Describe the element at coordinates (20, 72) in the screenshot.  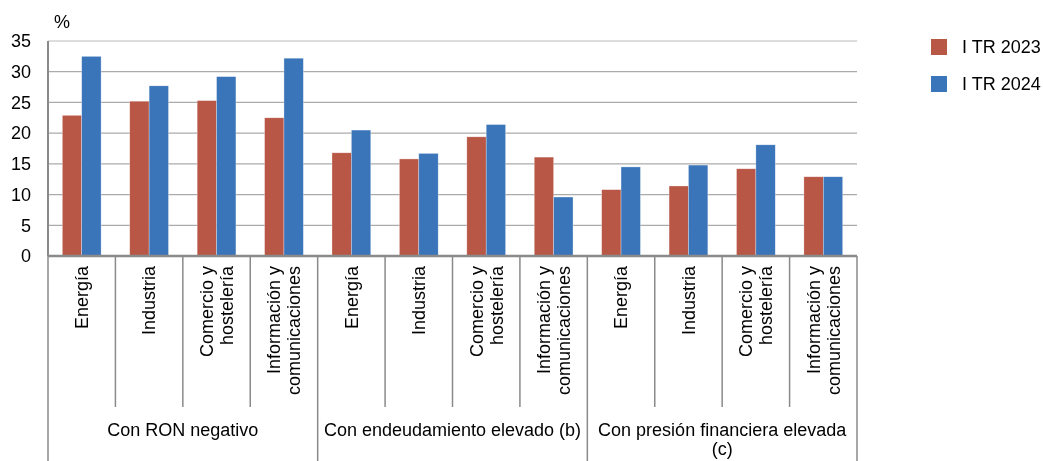
I see `y-tick-label: 30` at that location.